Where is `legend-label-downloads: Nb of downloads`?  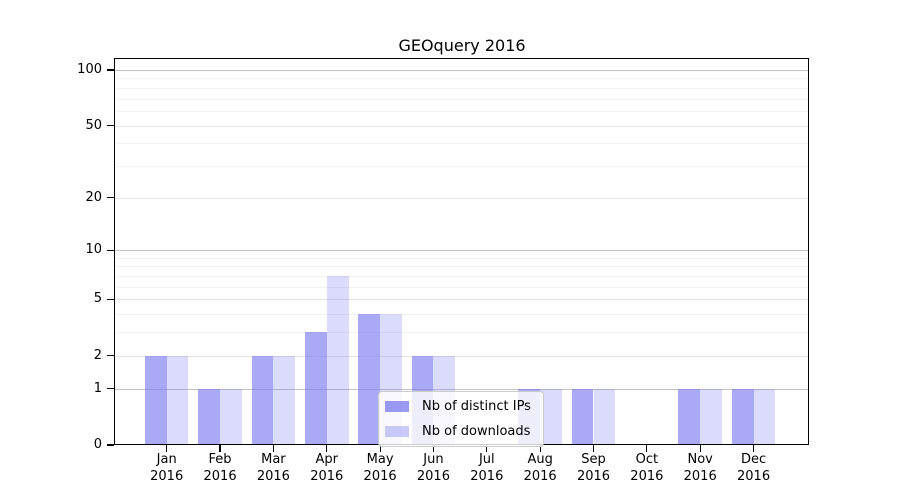 legend-label-downloads: Nb of downloads is located at coordinates (476, 431).